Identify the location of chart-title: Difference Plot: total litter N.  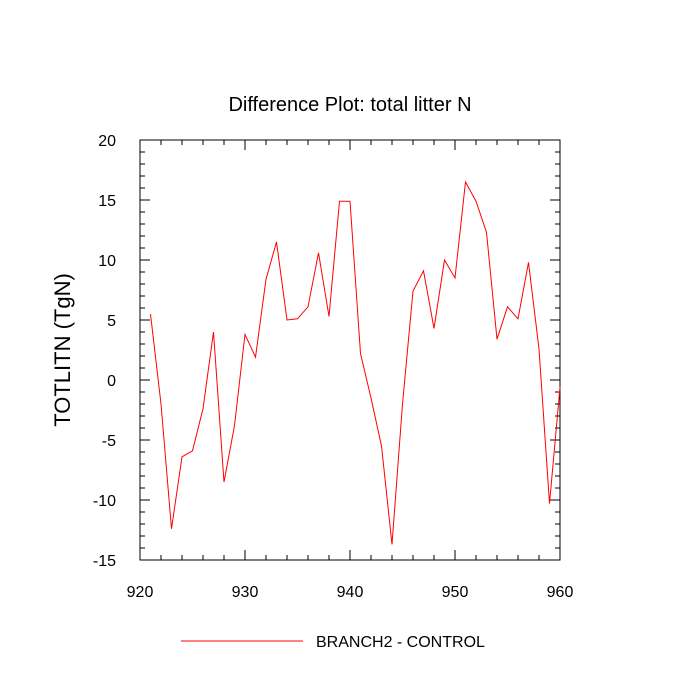
(349, 105).